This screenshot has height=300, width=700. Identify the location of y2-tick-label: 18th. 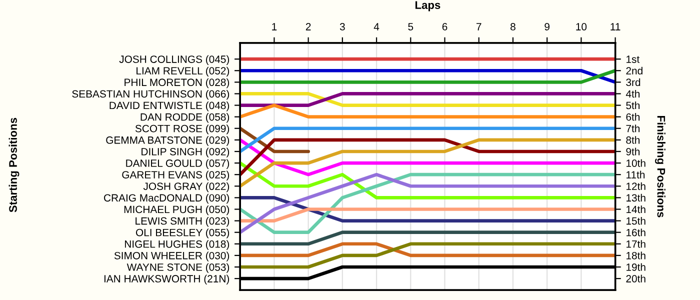
(636, 256).